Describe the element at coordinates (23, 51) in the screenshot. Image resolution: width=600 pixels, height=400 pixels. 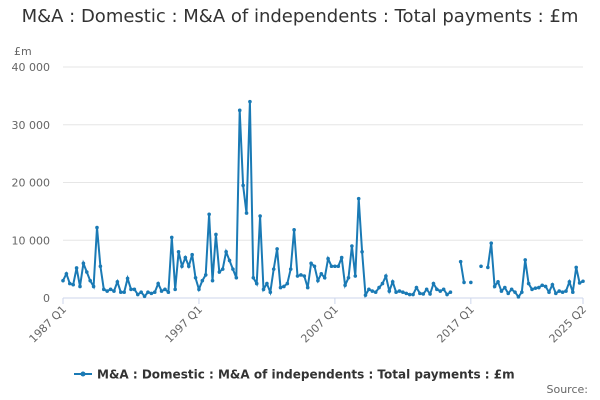
I see `y-unit: £m` at that location.